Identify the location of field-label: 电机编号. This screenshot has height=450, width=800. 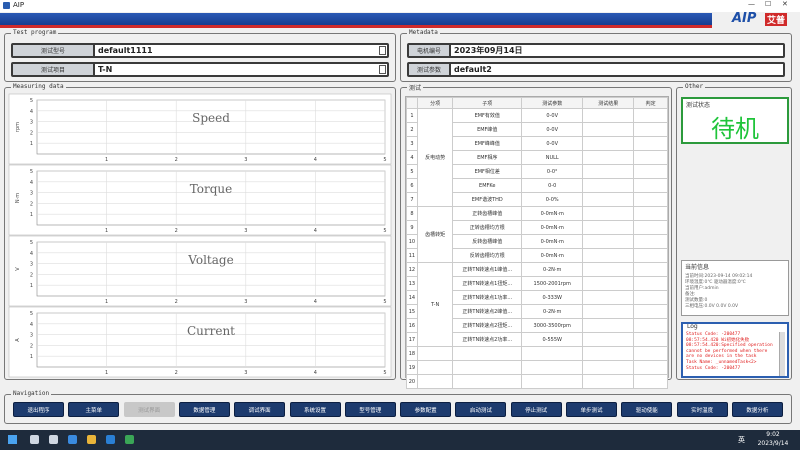
(429, 50).